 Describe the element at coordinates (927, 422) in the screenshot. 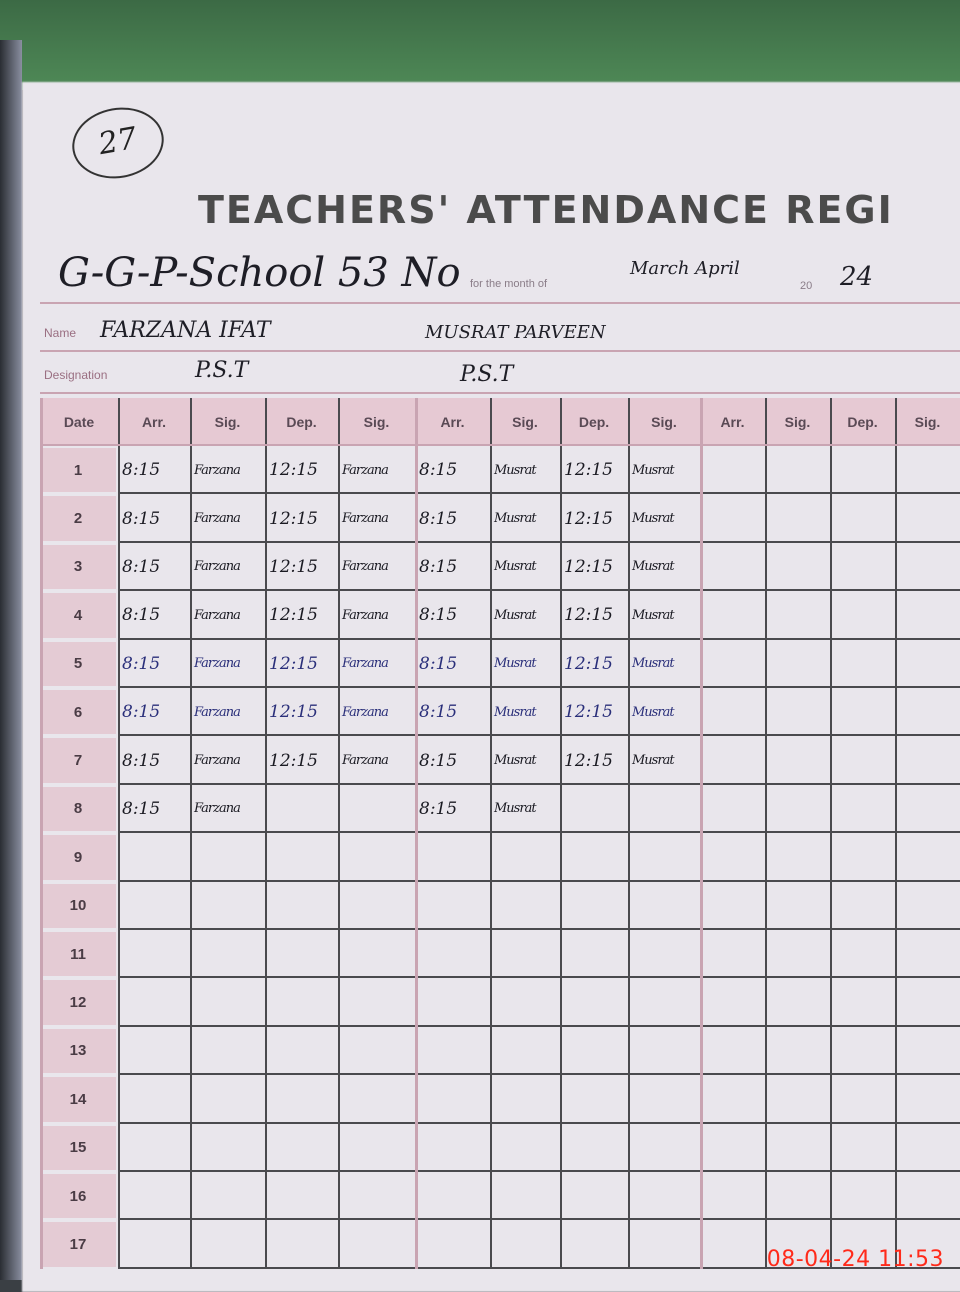

I see `column-header-12: Sig.` at that location.